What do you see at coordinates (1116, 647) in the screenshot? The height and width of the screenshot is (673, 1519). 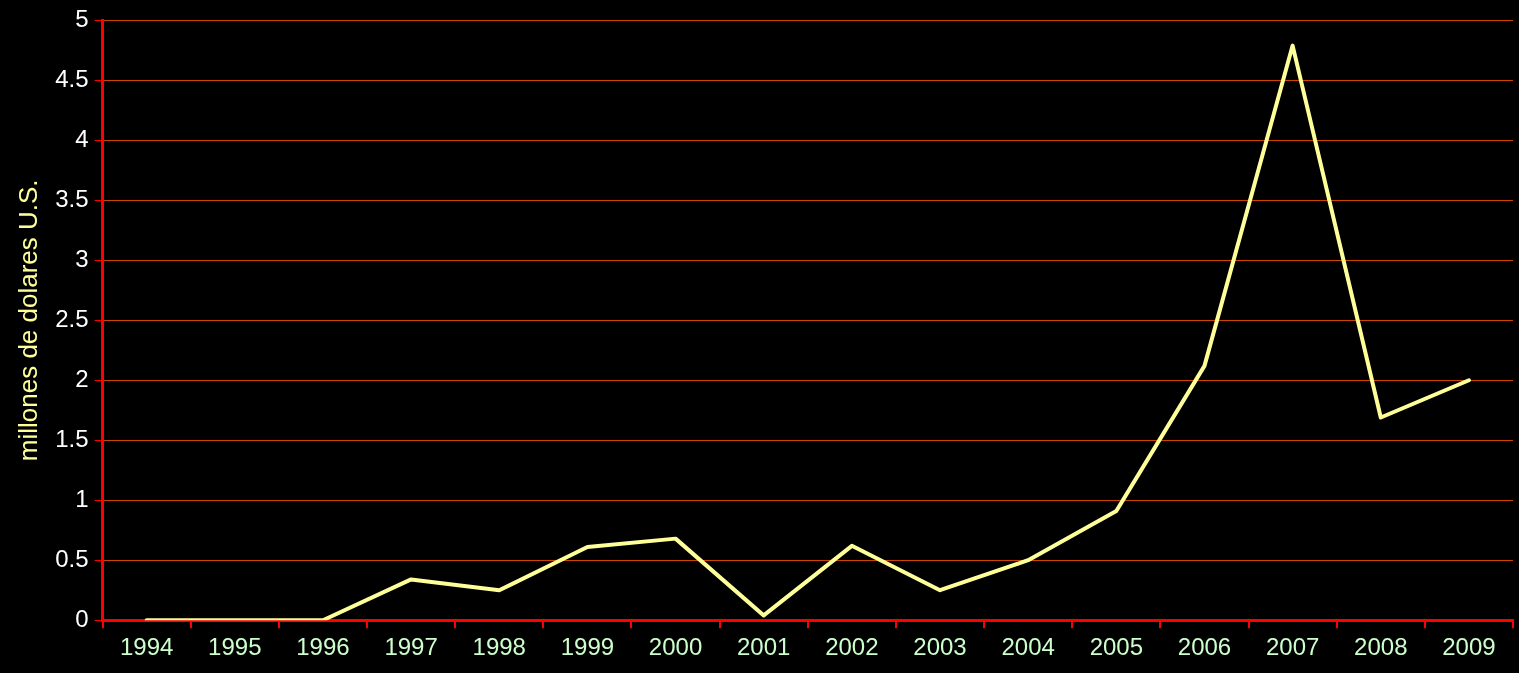 I see `x-tick-label: 2005` at bounding box center [1116, 647].